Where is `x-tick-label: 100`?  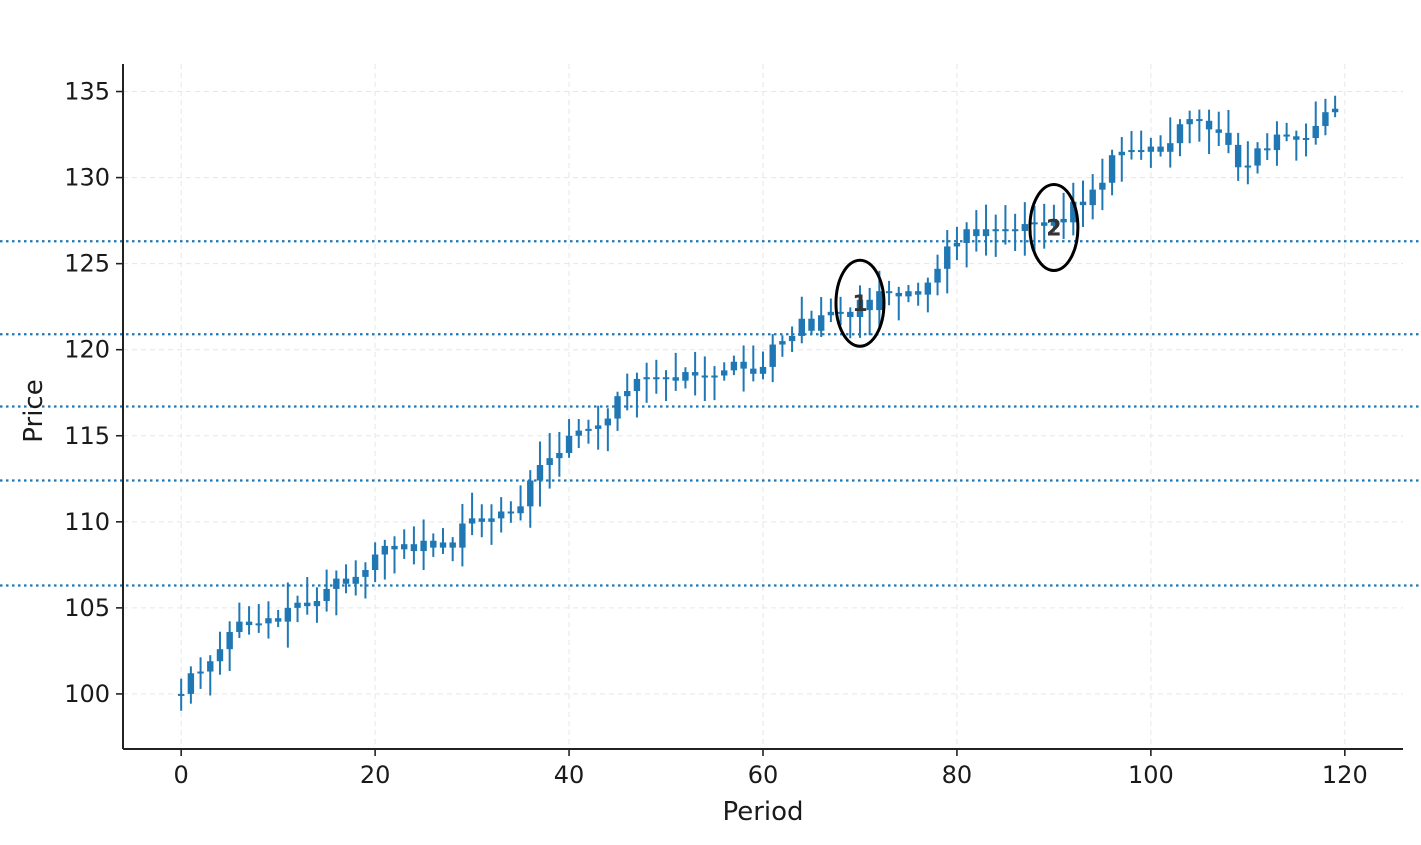
x-tick-label: 100 is located at coordinates (1151, 775).